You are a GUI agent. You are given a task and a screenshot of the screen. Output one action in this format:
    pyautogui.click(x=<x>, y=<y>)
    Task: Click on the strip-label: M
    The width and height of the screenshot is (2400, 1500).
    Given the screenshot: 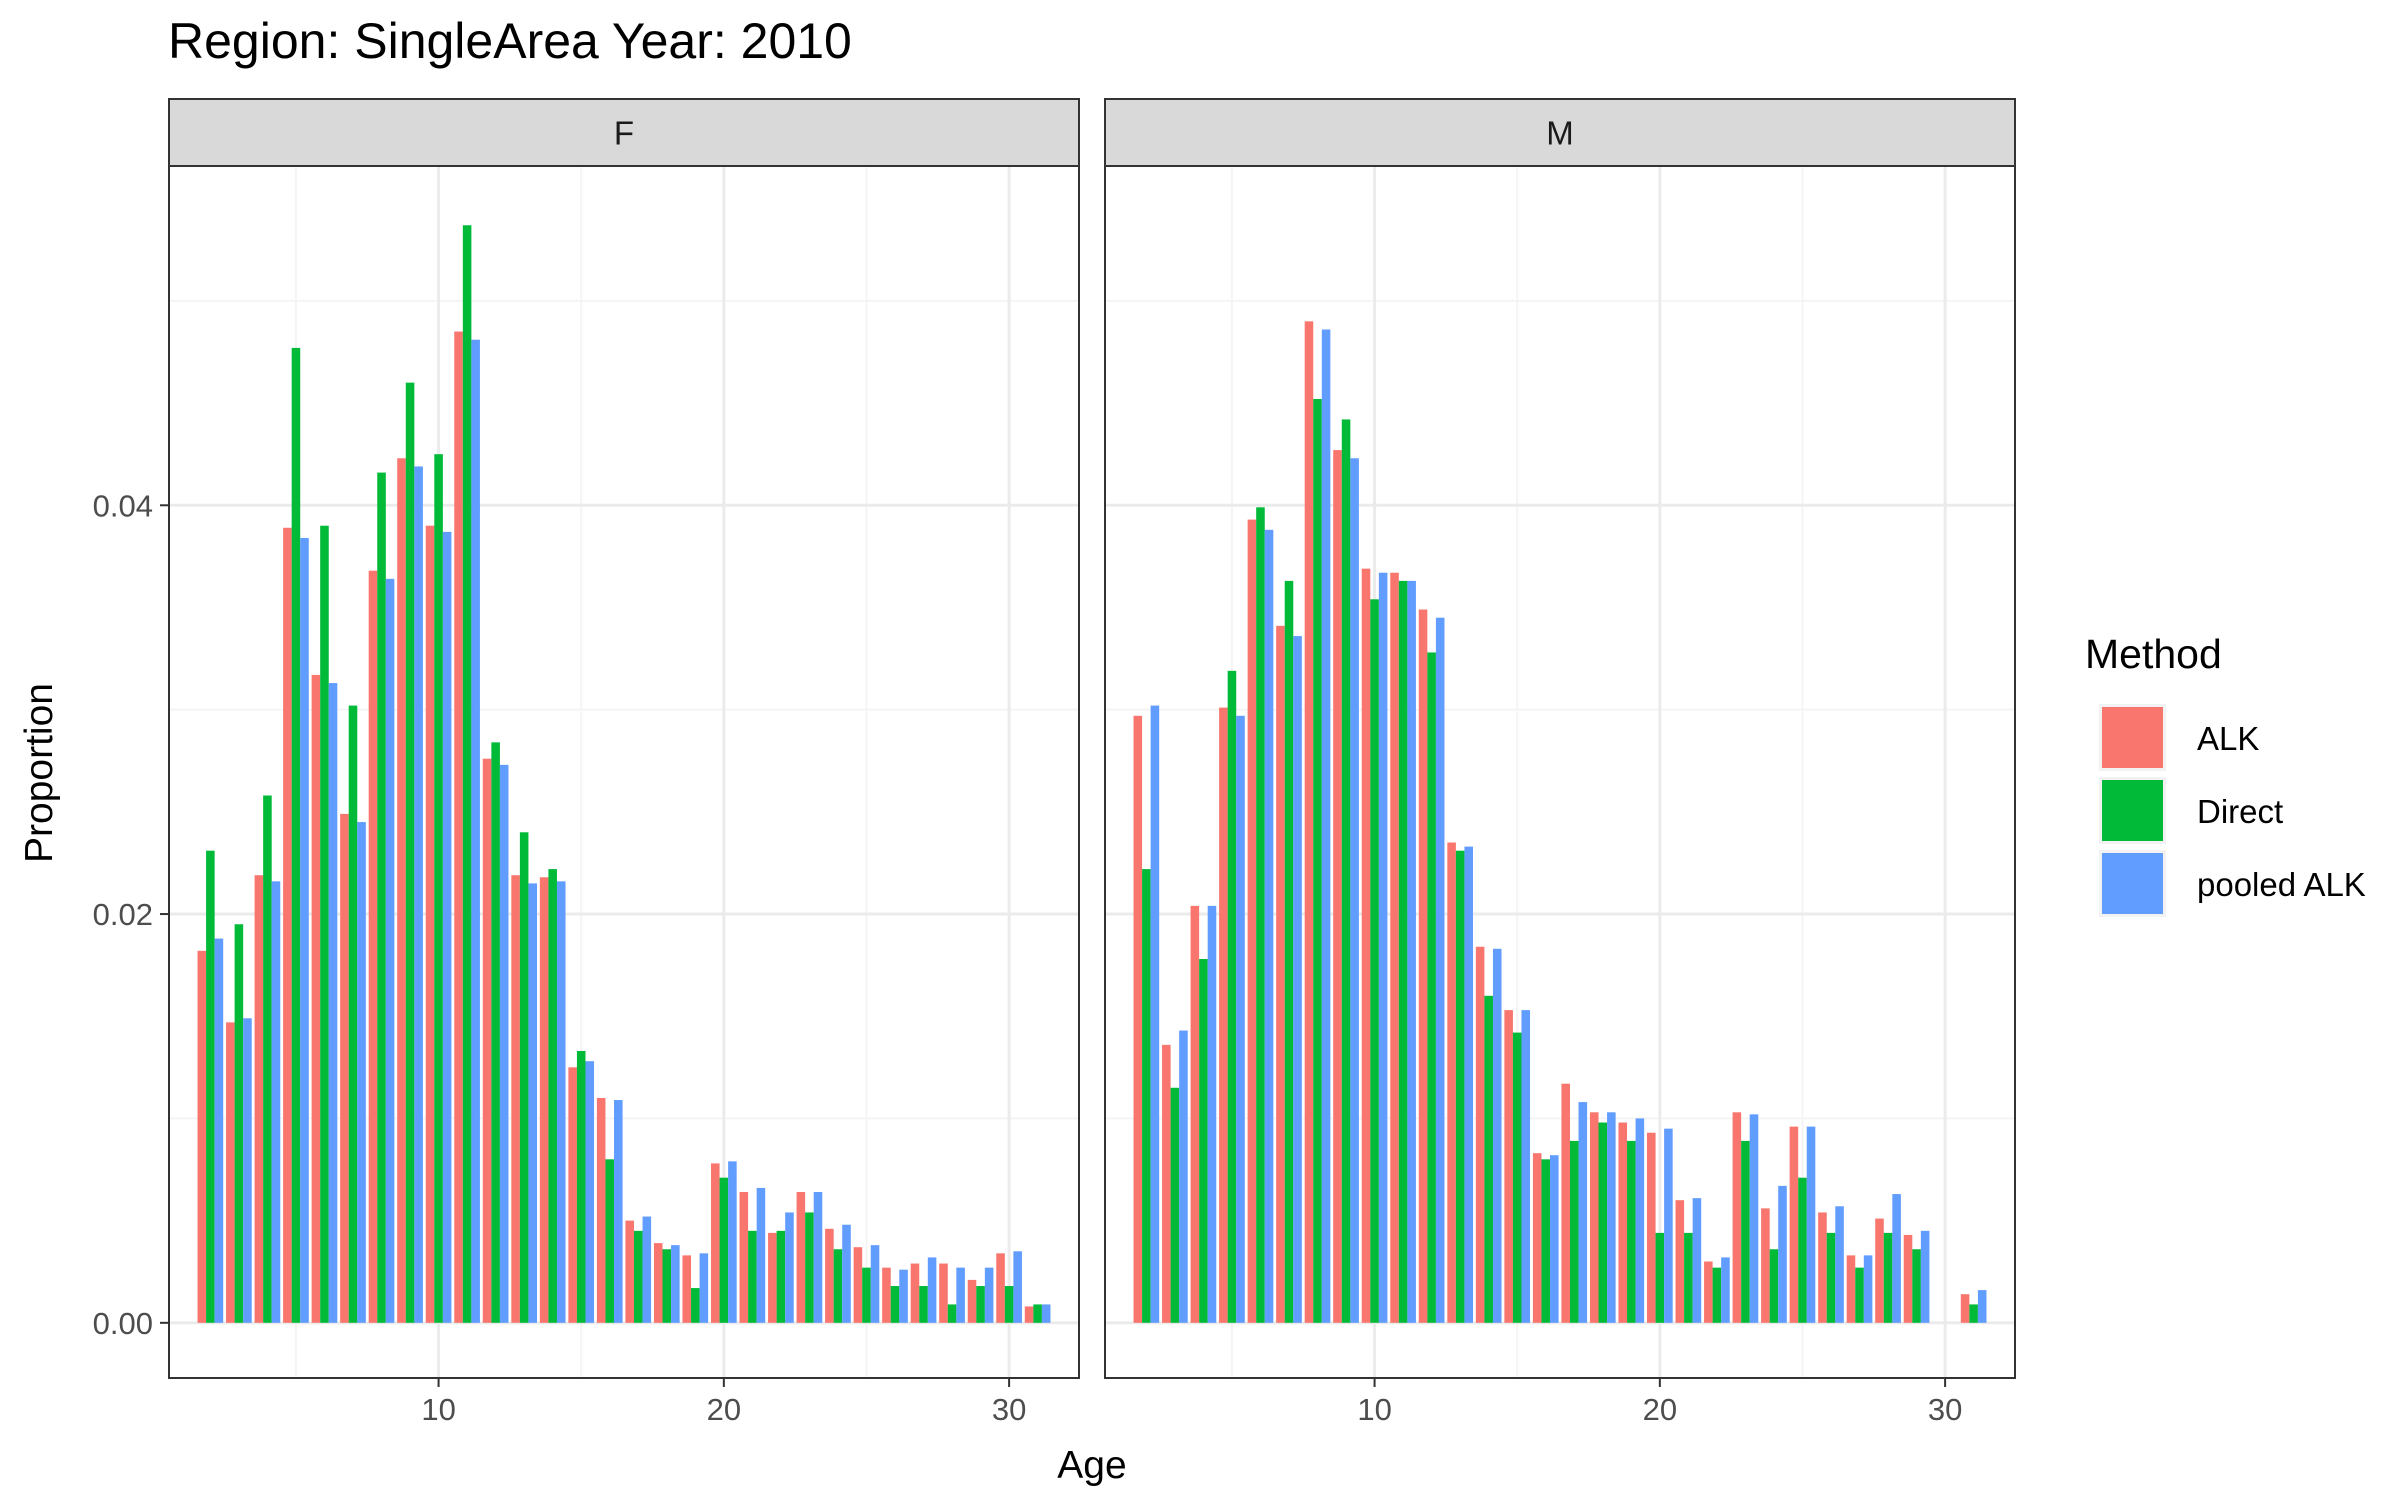 What is the action you would take?
    pyautogui.click(x=1560, y=133)
    